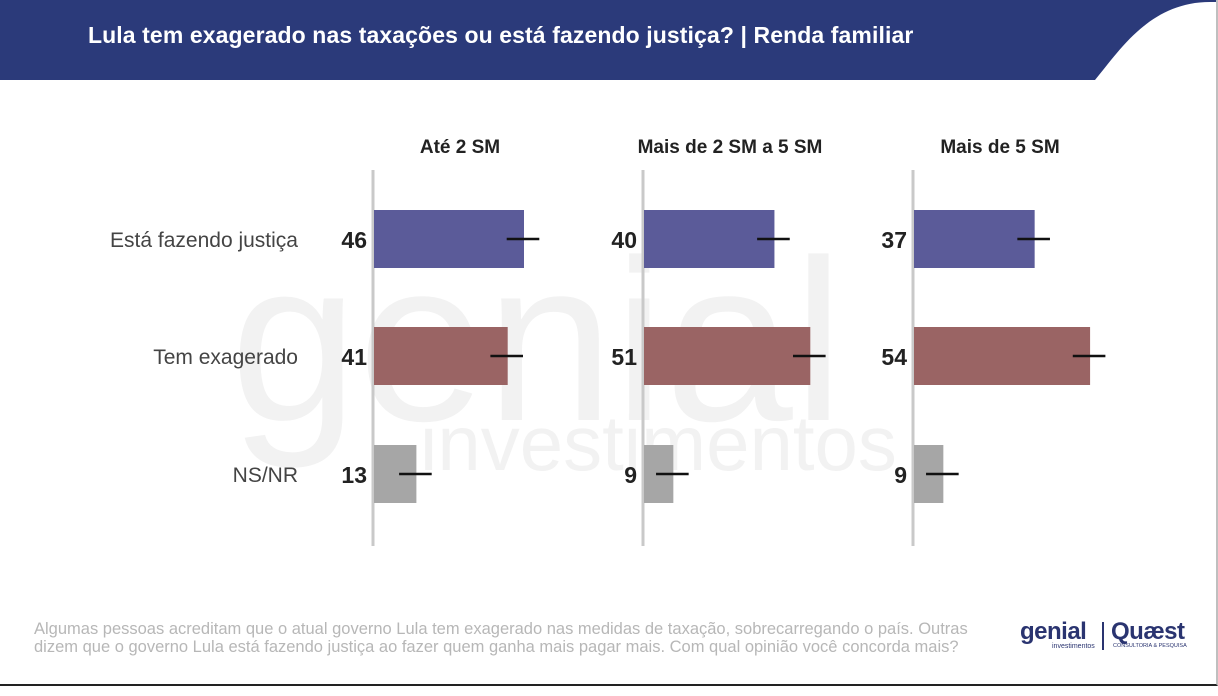  What do you see at coordinates (624, 240) in the screenshot?
I see `data-label: 40` at bounding box center [624, 240].